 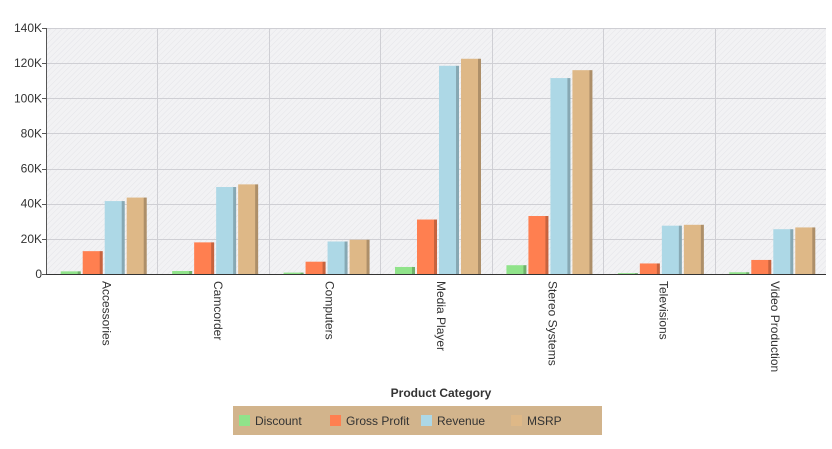 I want to click on legend-item-msrp: MSRP, so click(x=536, y=421).